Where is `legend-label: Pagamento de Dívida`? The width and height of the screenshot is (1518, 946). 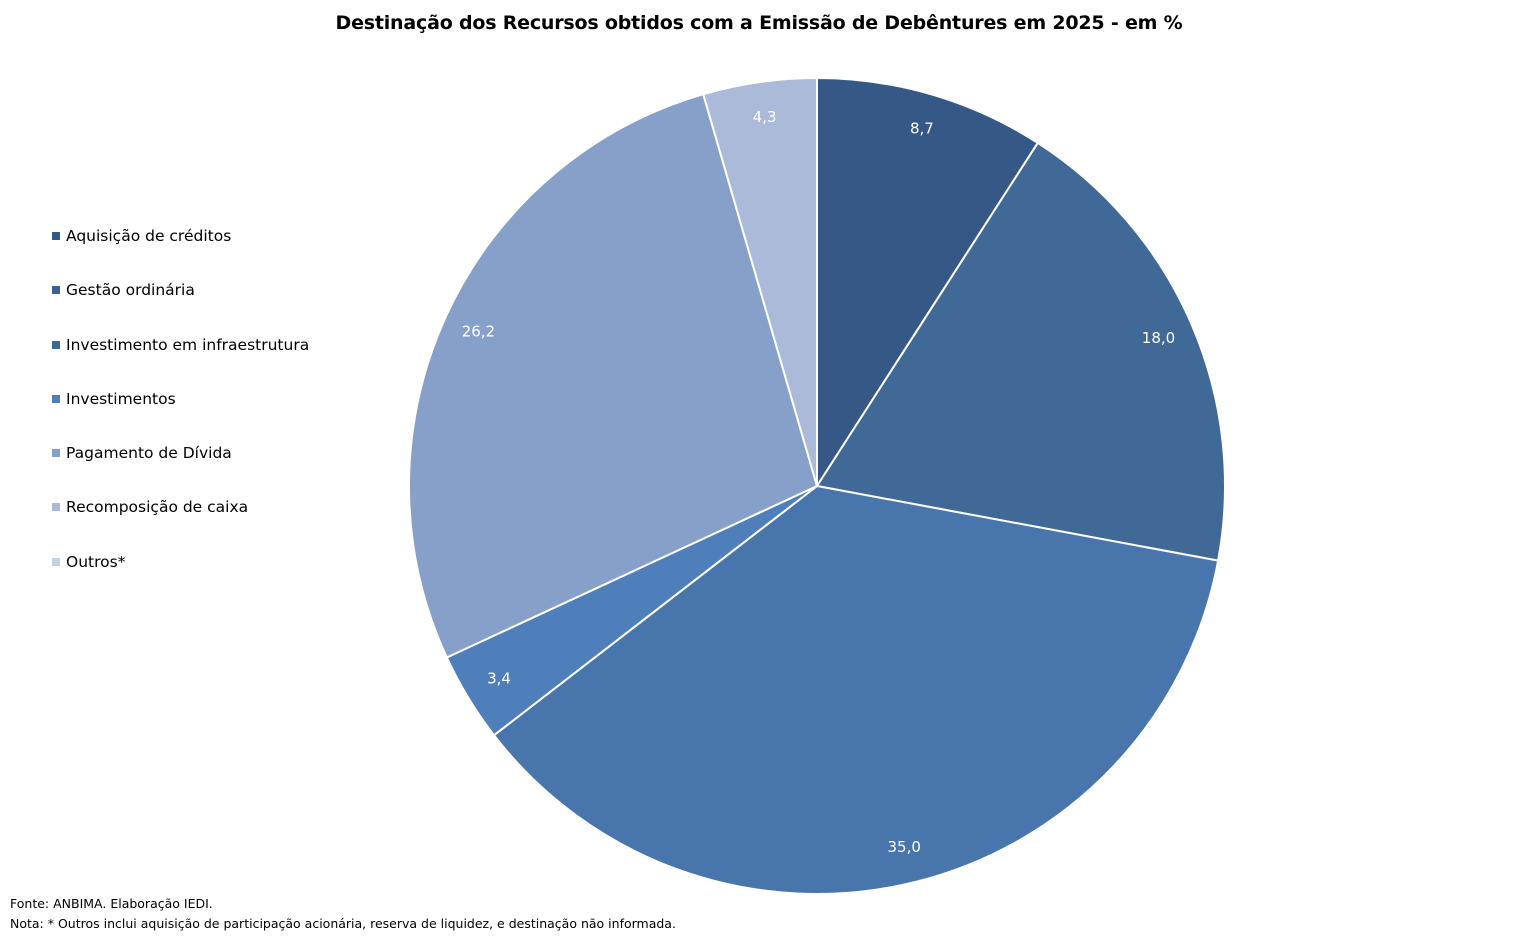
legend-label: Pagamento de Dívida is located at coordinates (149, 453).